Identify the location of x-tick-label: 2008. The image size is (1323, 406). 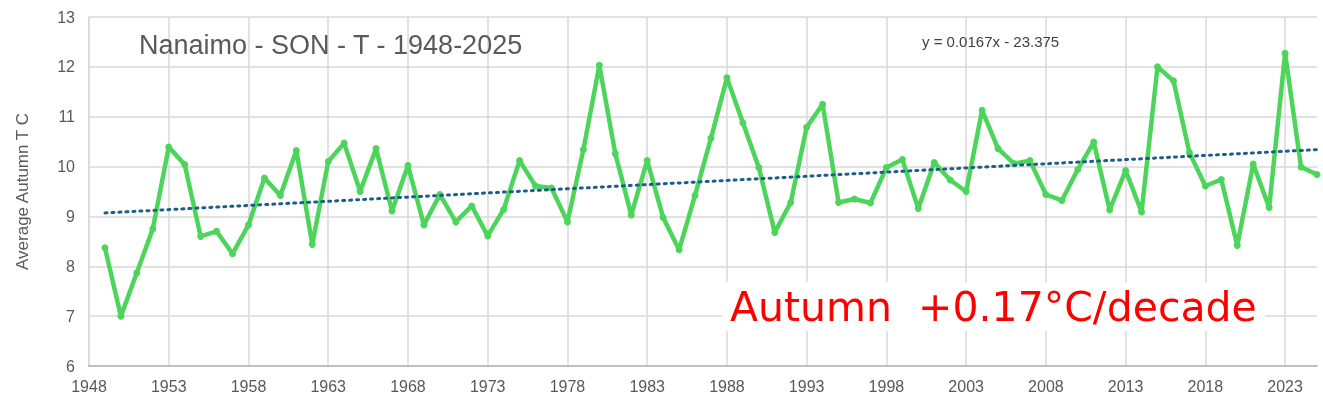
(1046, 386).